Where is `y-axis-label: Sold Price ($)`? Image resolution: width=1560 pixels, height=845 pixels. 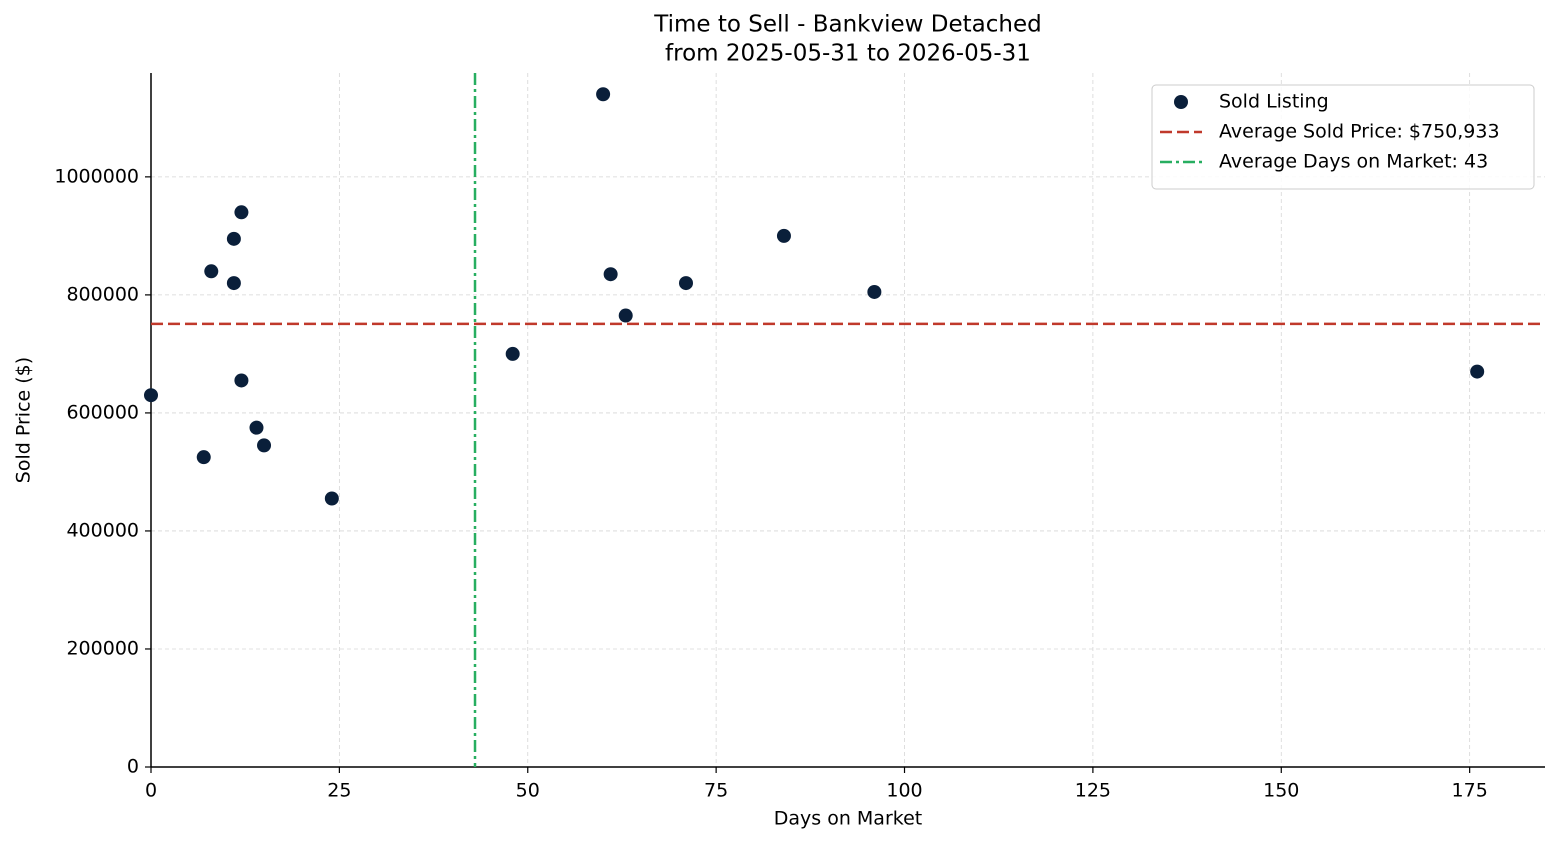
y-axis-label: Sold Price ($) is located at coordinates (24, 420).